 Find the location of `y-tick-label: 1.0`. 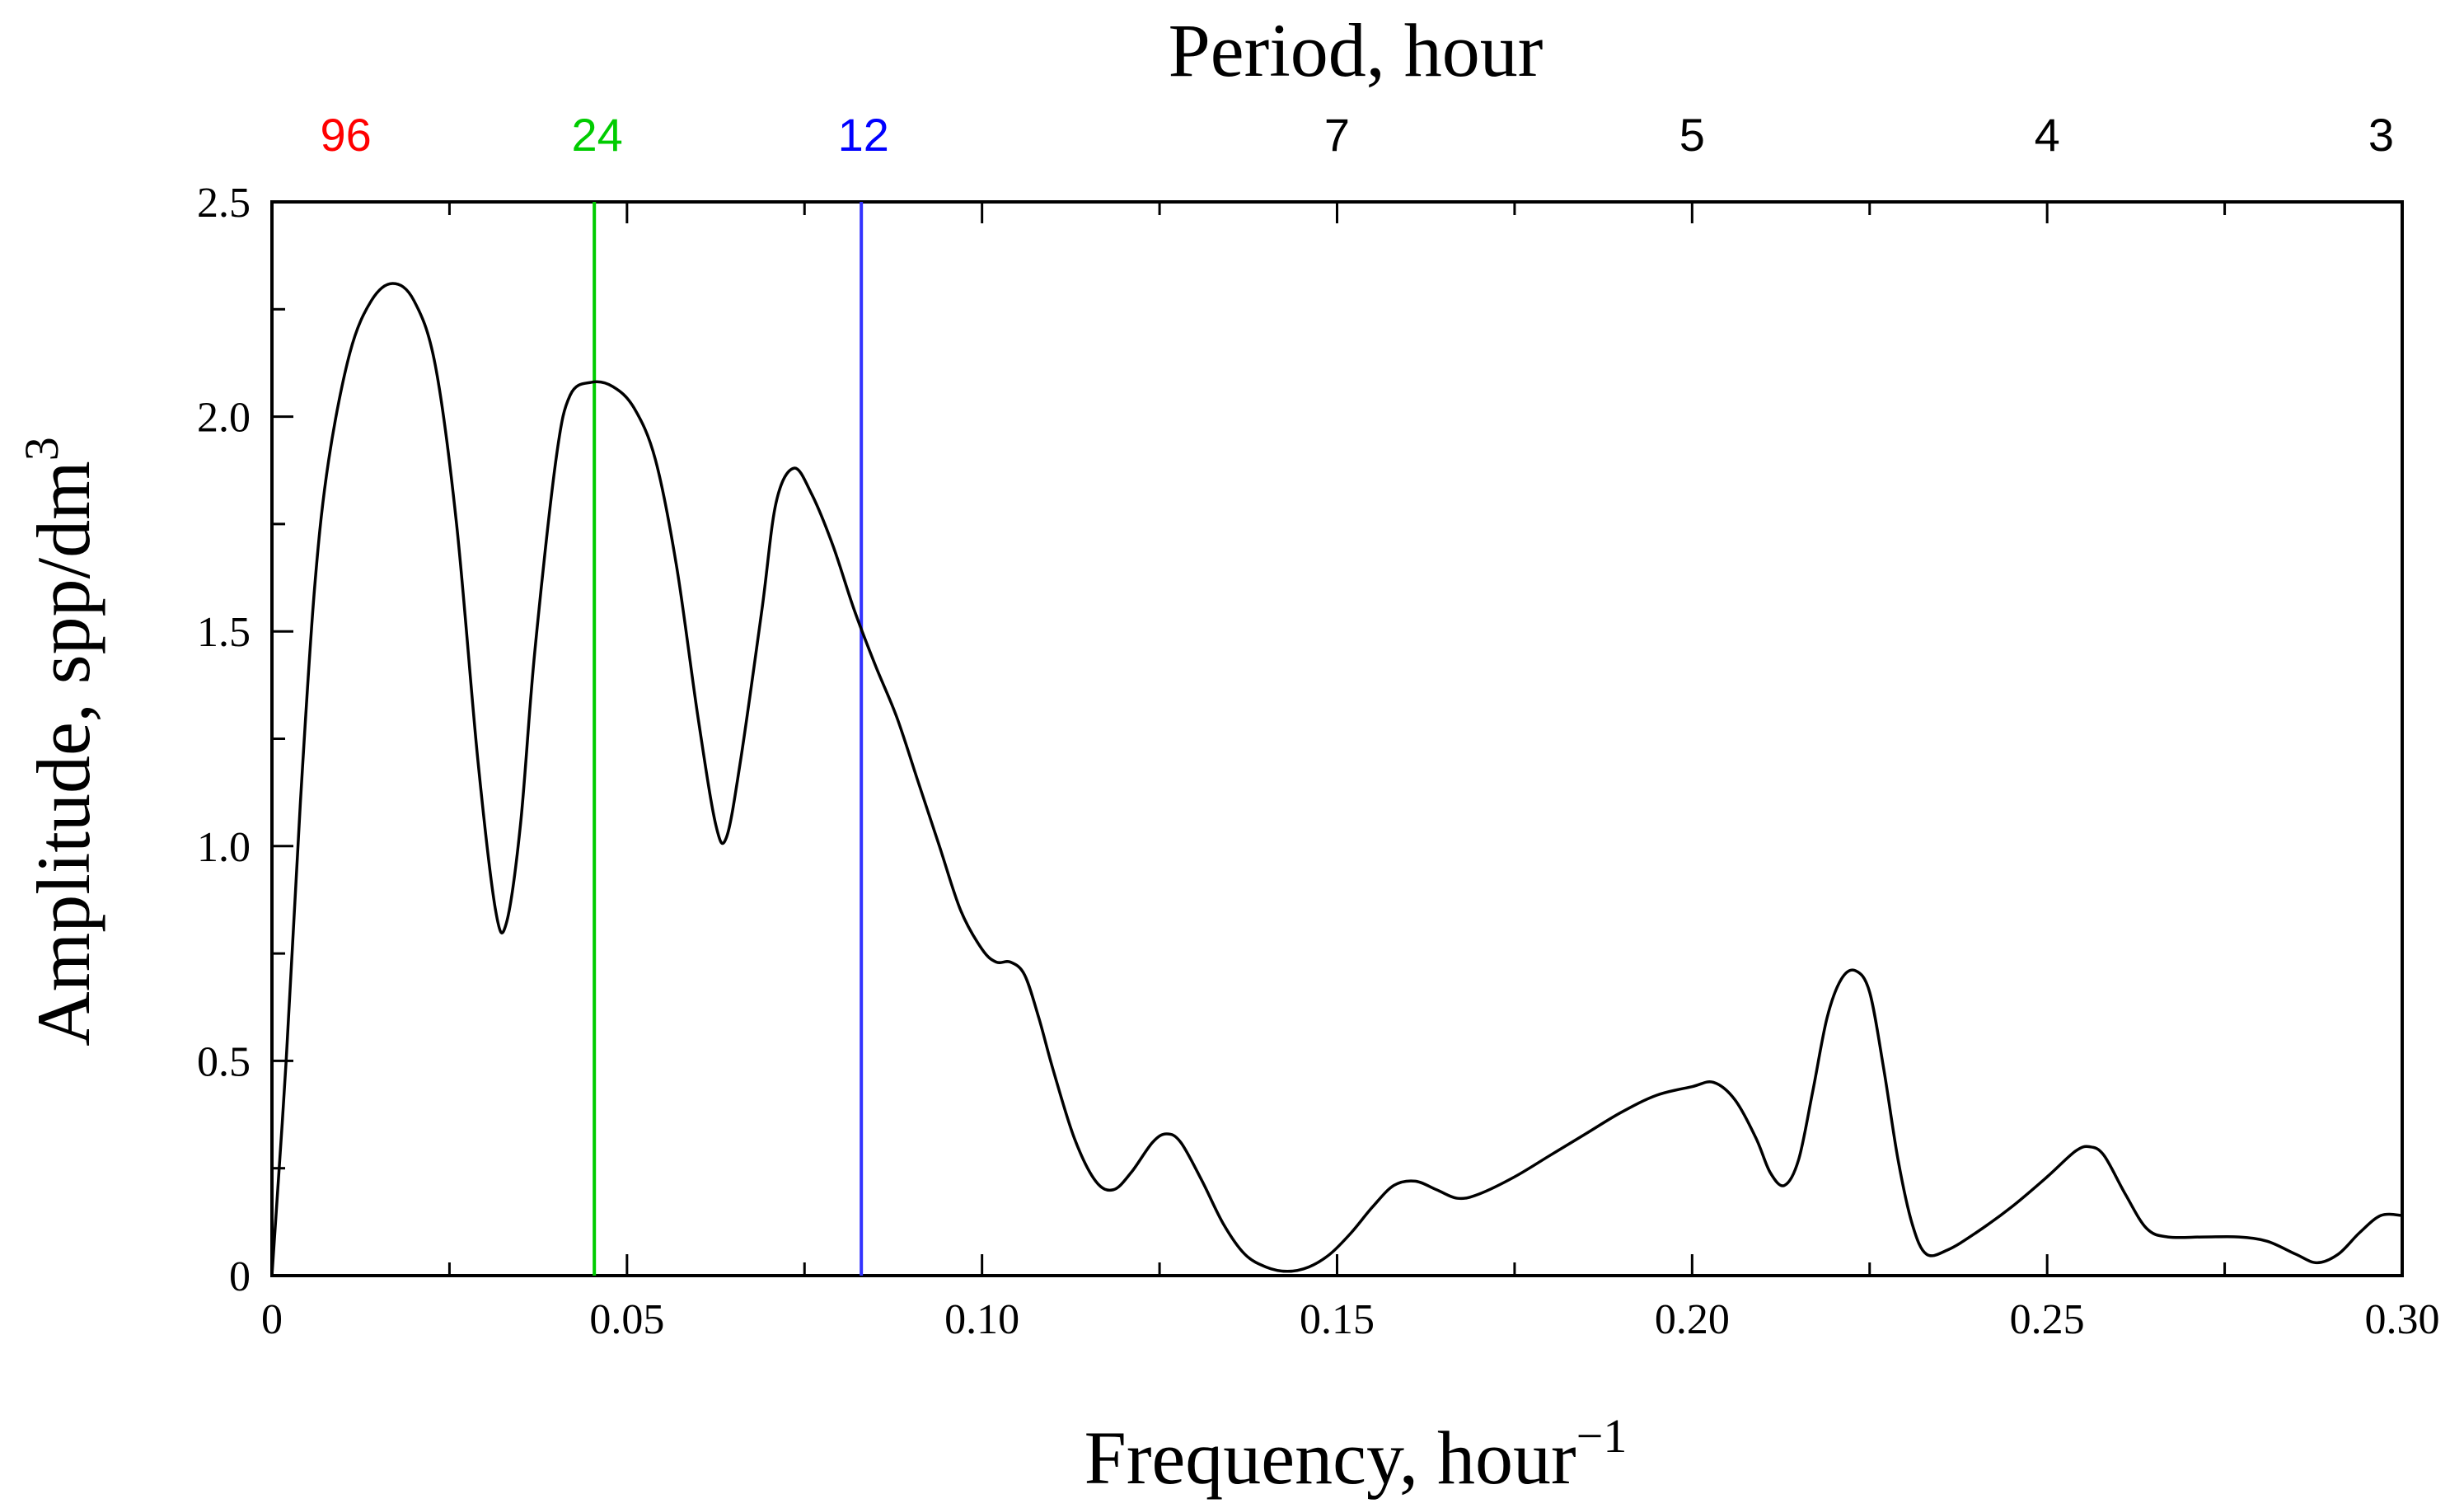

y-tick-label: 1.0 is located at coordinates (224, 847).